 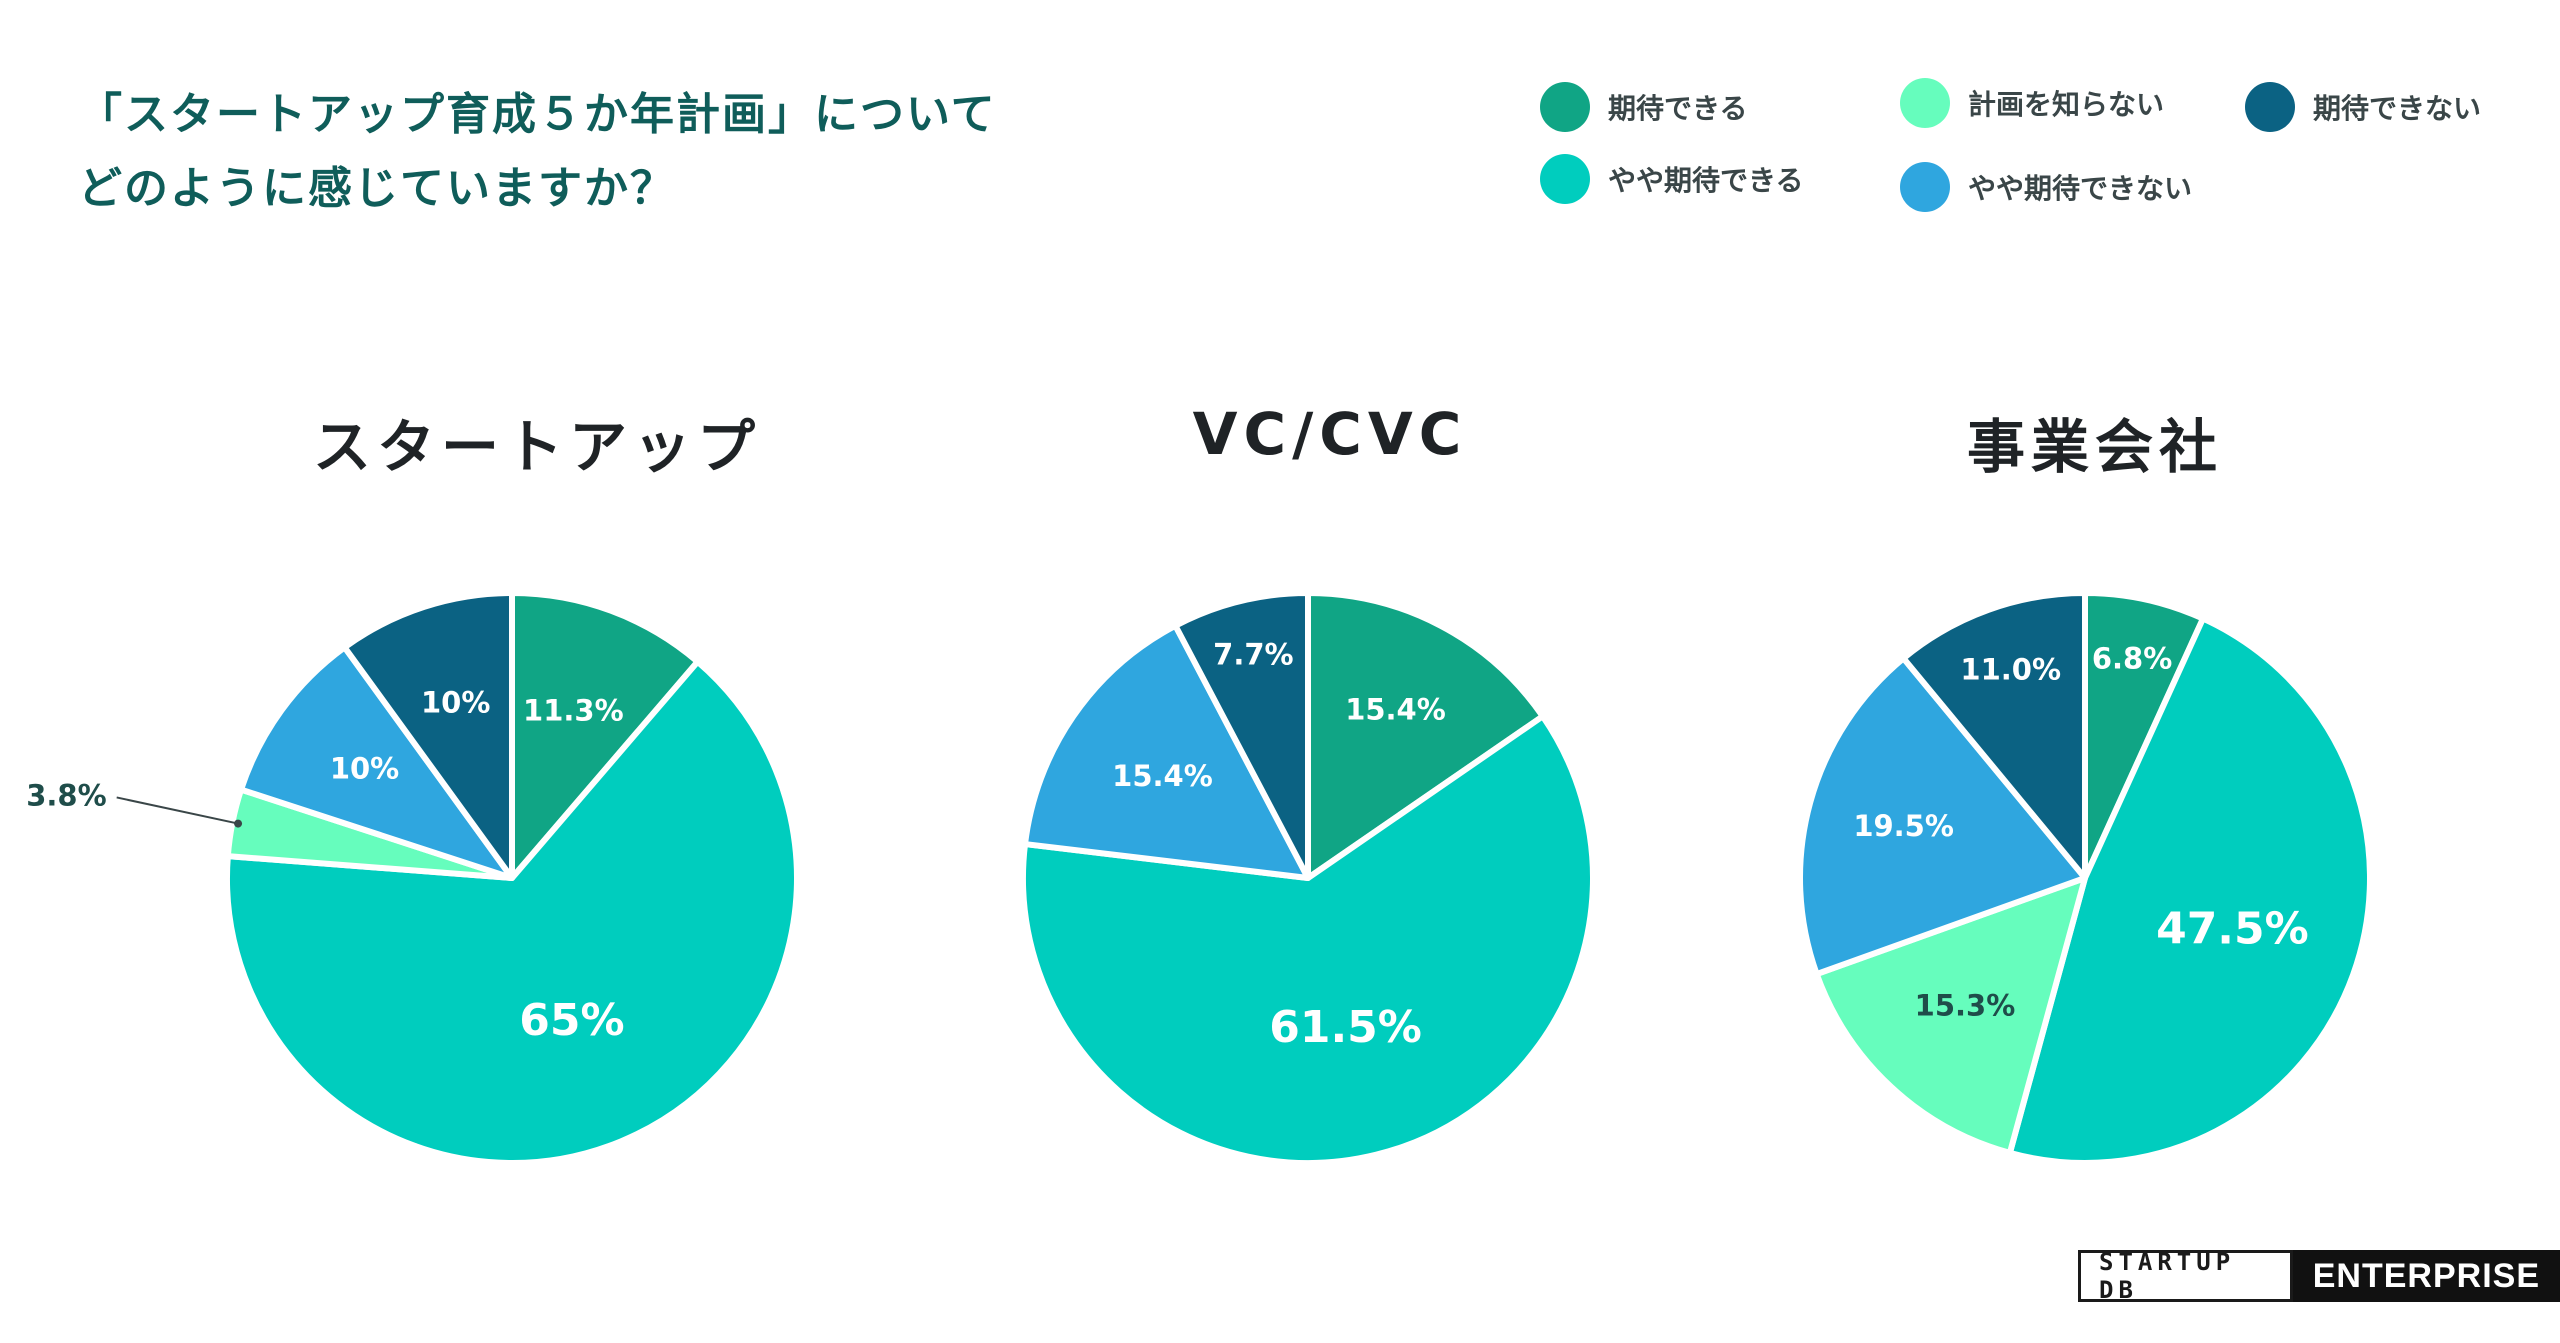 What do you see at coordinates (66, 795) in the screenshot?
I see `pie-slice-label: 3.8%` at bounding box center [66, 795].